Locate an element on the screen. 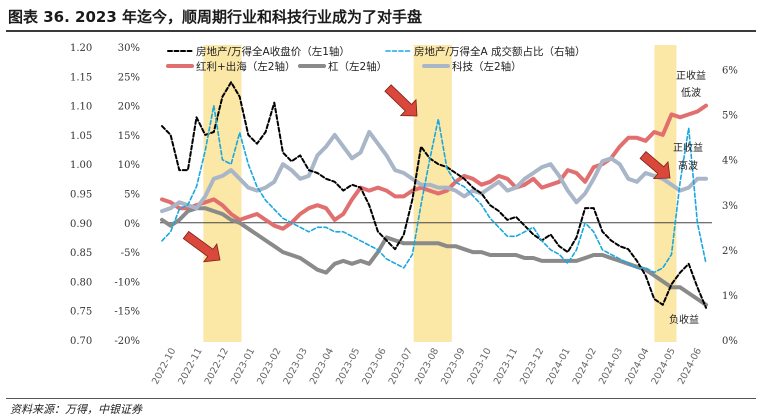 Image resolution: width=763 pixels, height=418 pixels. x-tick-label: 2023-06 is located at coordinates (374, 366).